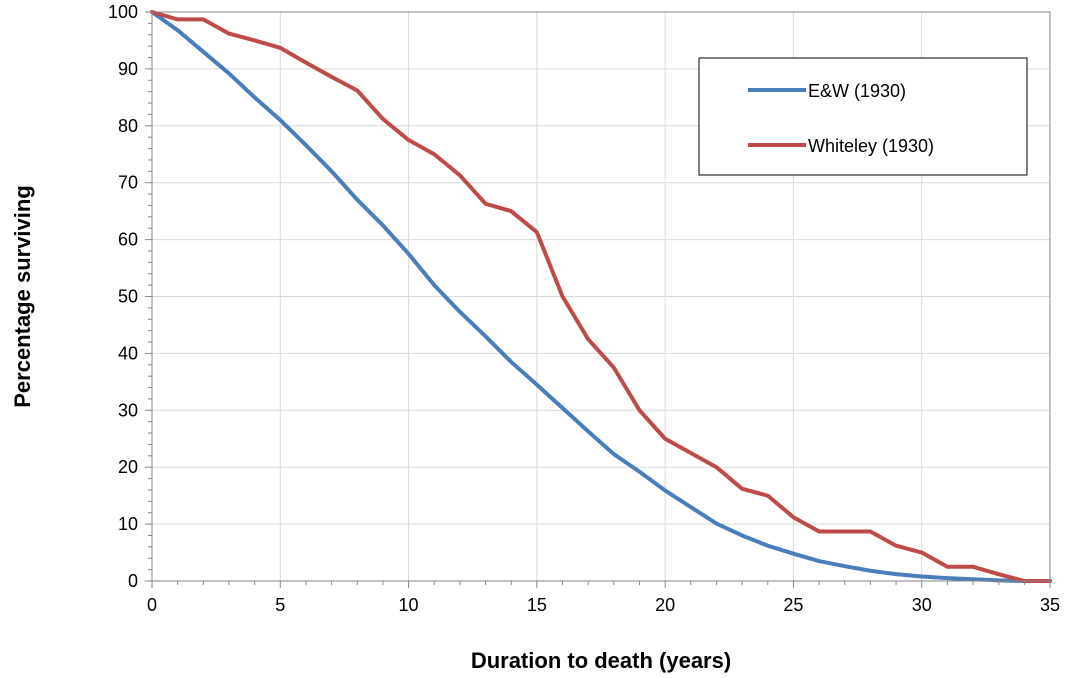  What do you see at coordinates (128, 410) in the screenshot?
I see `y-tick-label: 30` at bounding box center [128, 410].